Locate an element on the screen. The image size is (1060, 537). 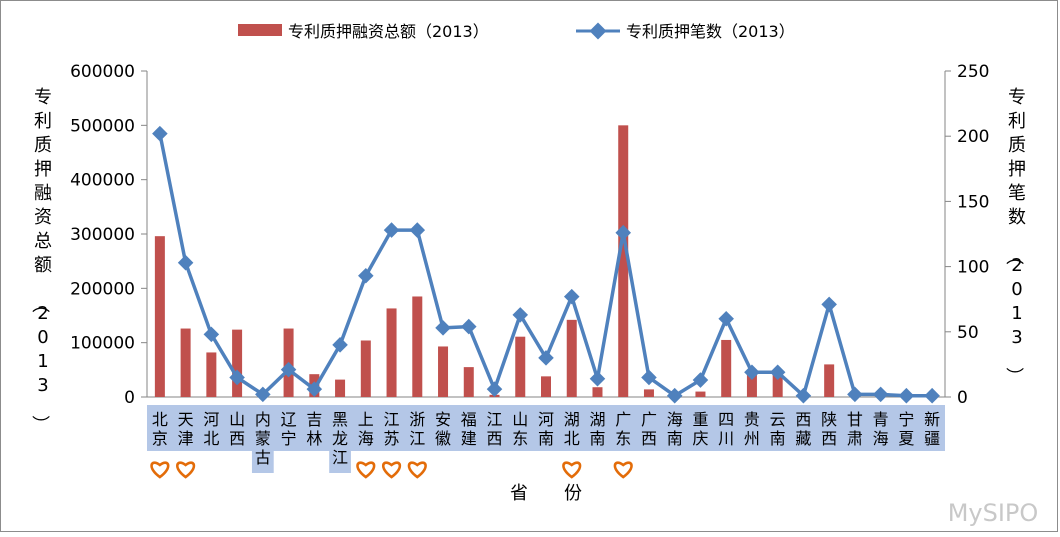
category-label: 江苏 is located at coordinates (392, 429).